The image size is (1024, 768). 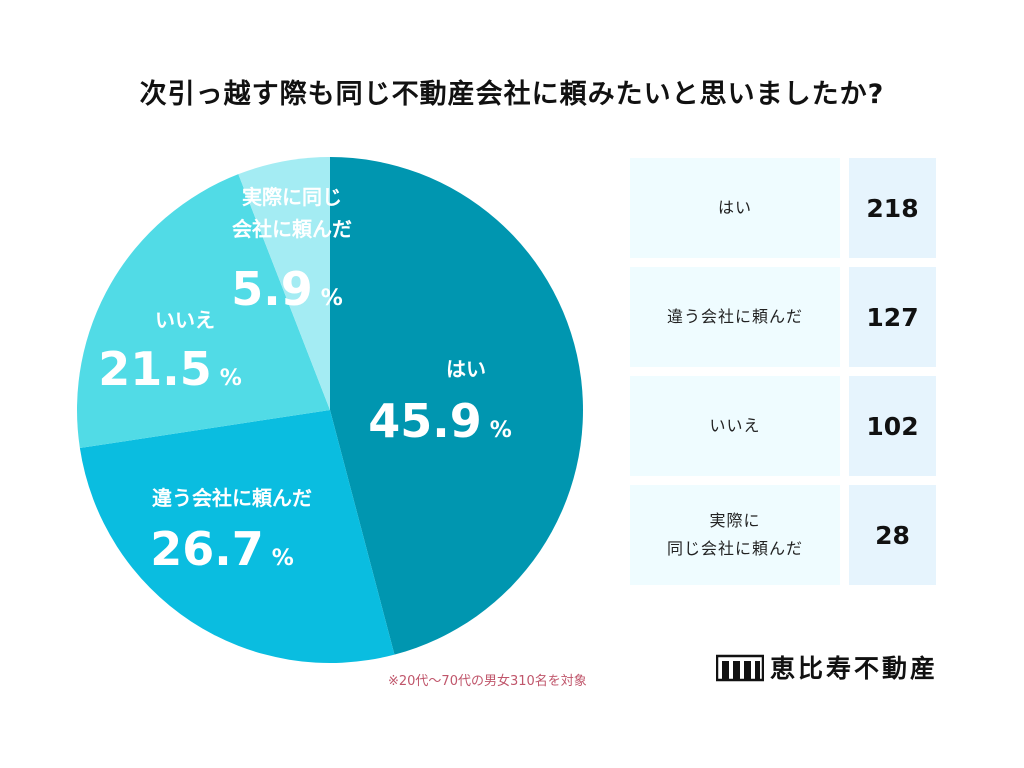 What do you see at coordinates (466, 369) in the screenshot?
I see `pie-label-yes: はい` at bounding box center [466, 369].